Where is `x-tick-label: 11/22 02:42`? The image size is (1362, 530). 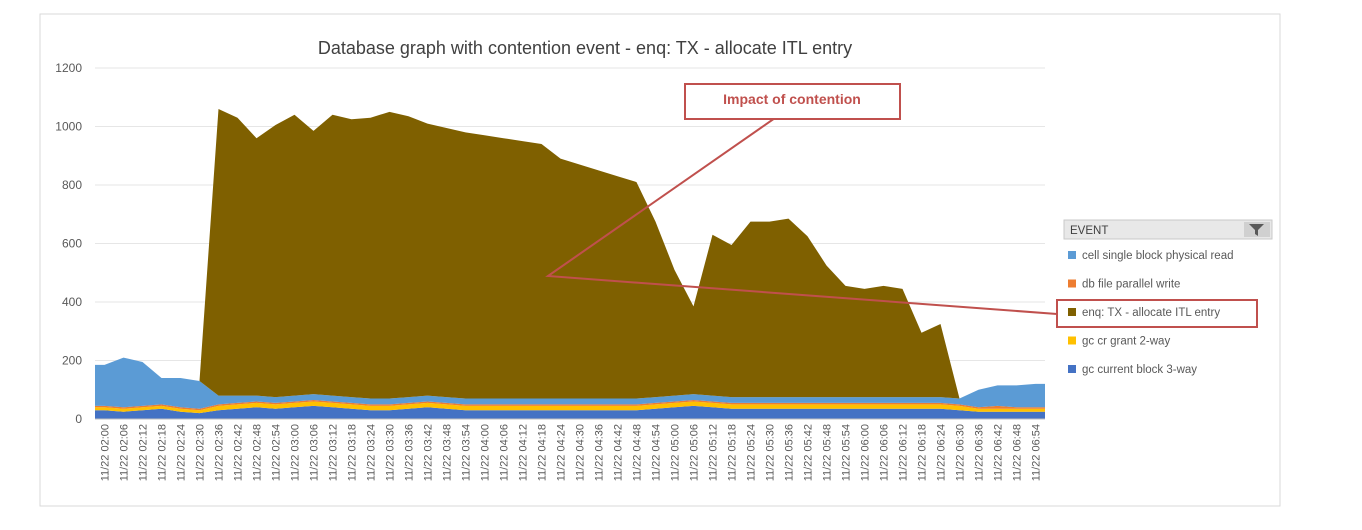 x-tick-label: 11/22 02:42 is located at coordinates (239, 452).